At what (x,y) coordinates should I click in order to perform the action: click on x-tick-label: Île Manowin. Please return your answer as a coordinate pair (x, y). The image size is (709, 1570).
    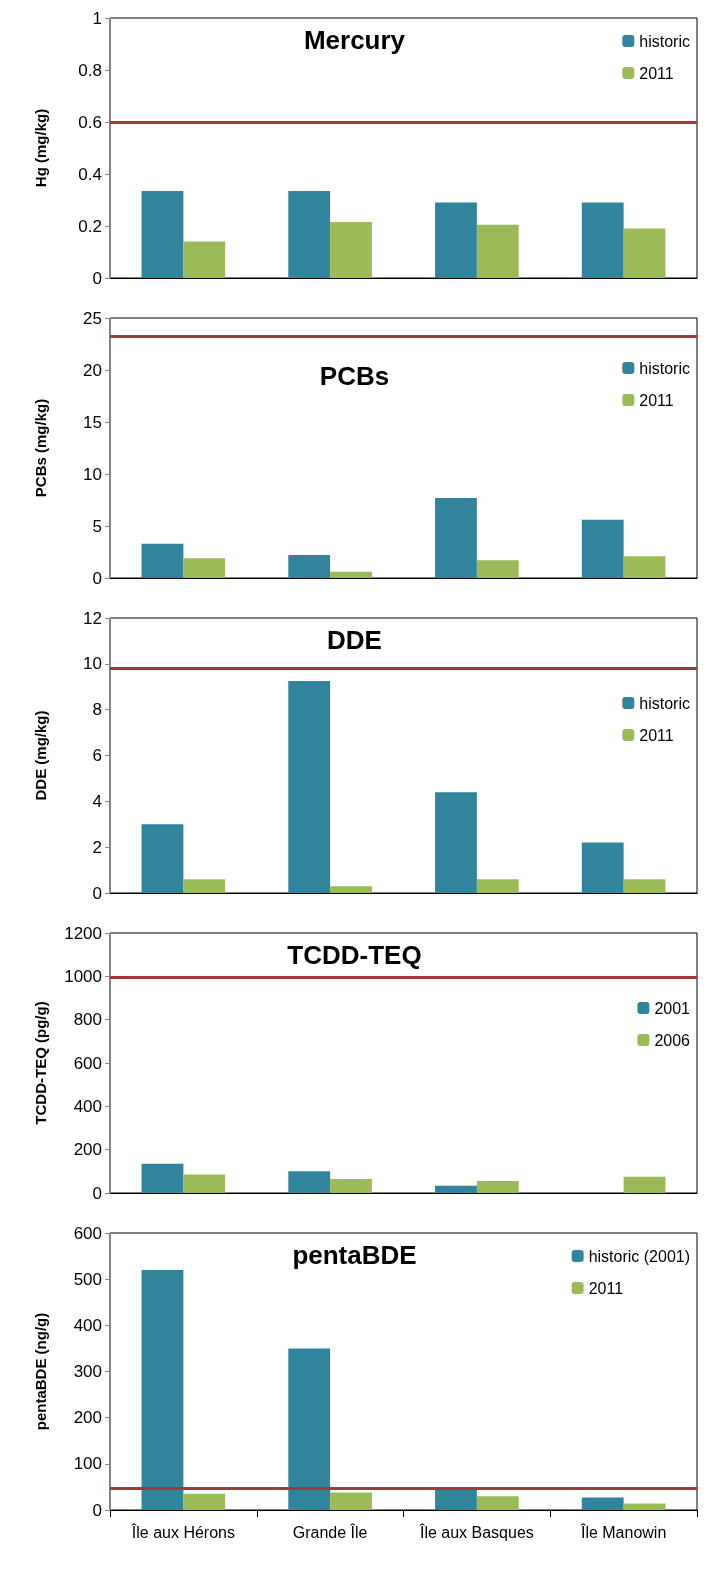
    Looking at the image, I should click on (623, 1531).